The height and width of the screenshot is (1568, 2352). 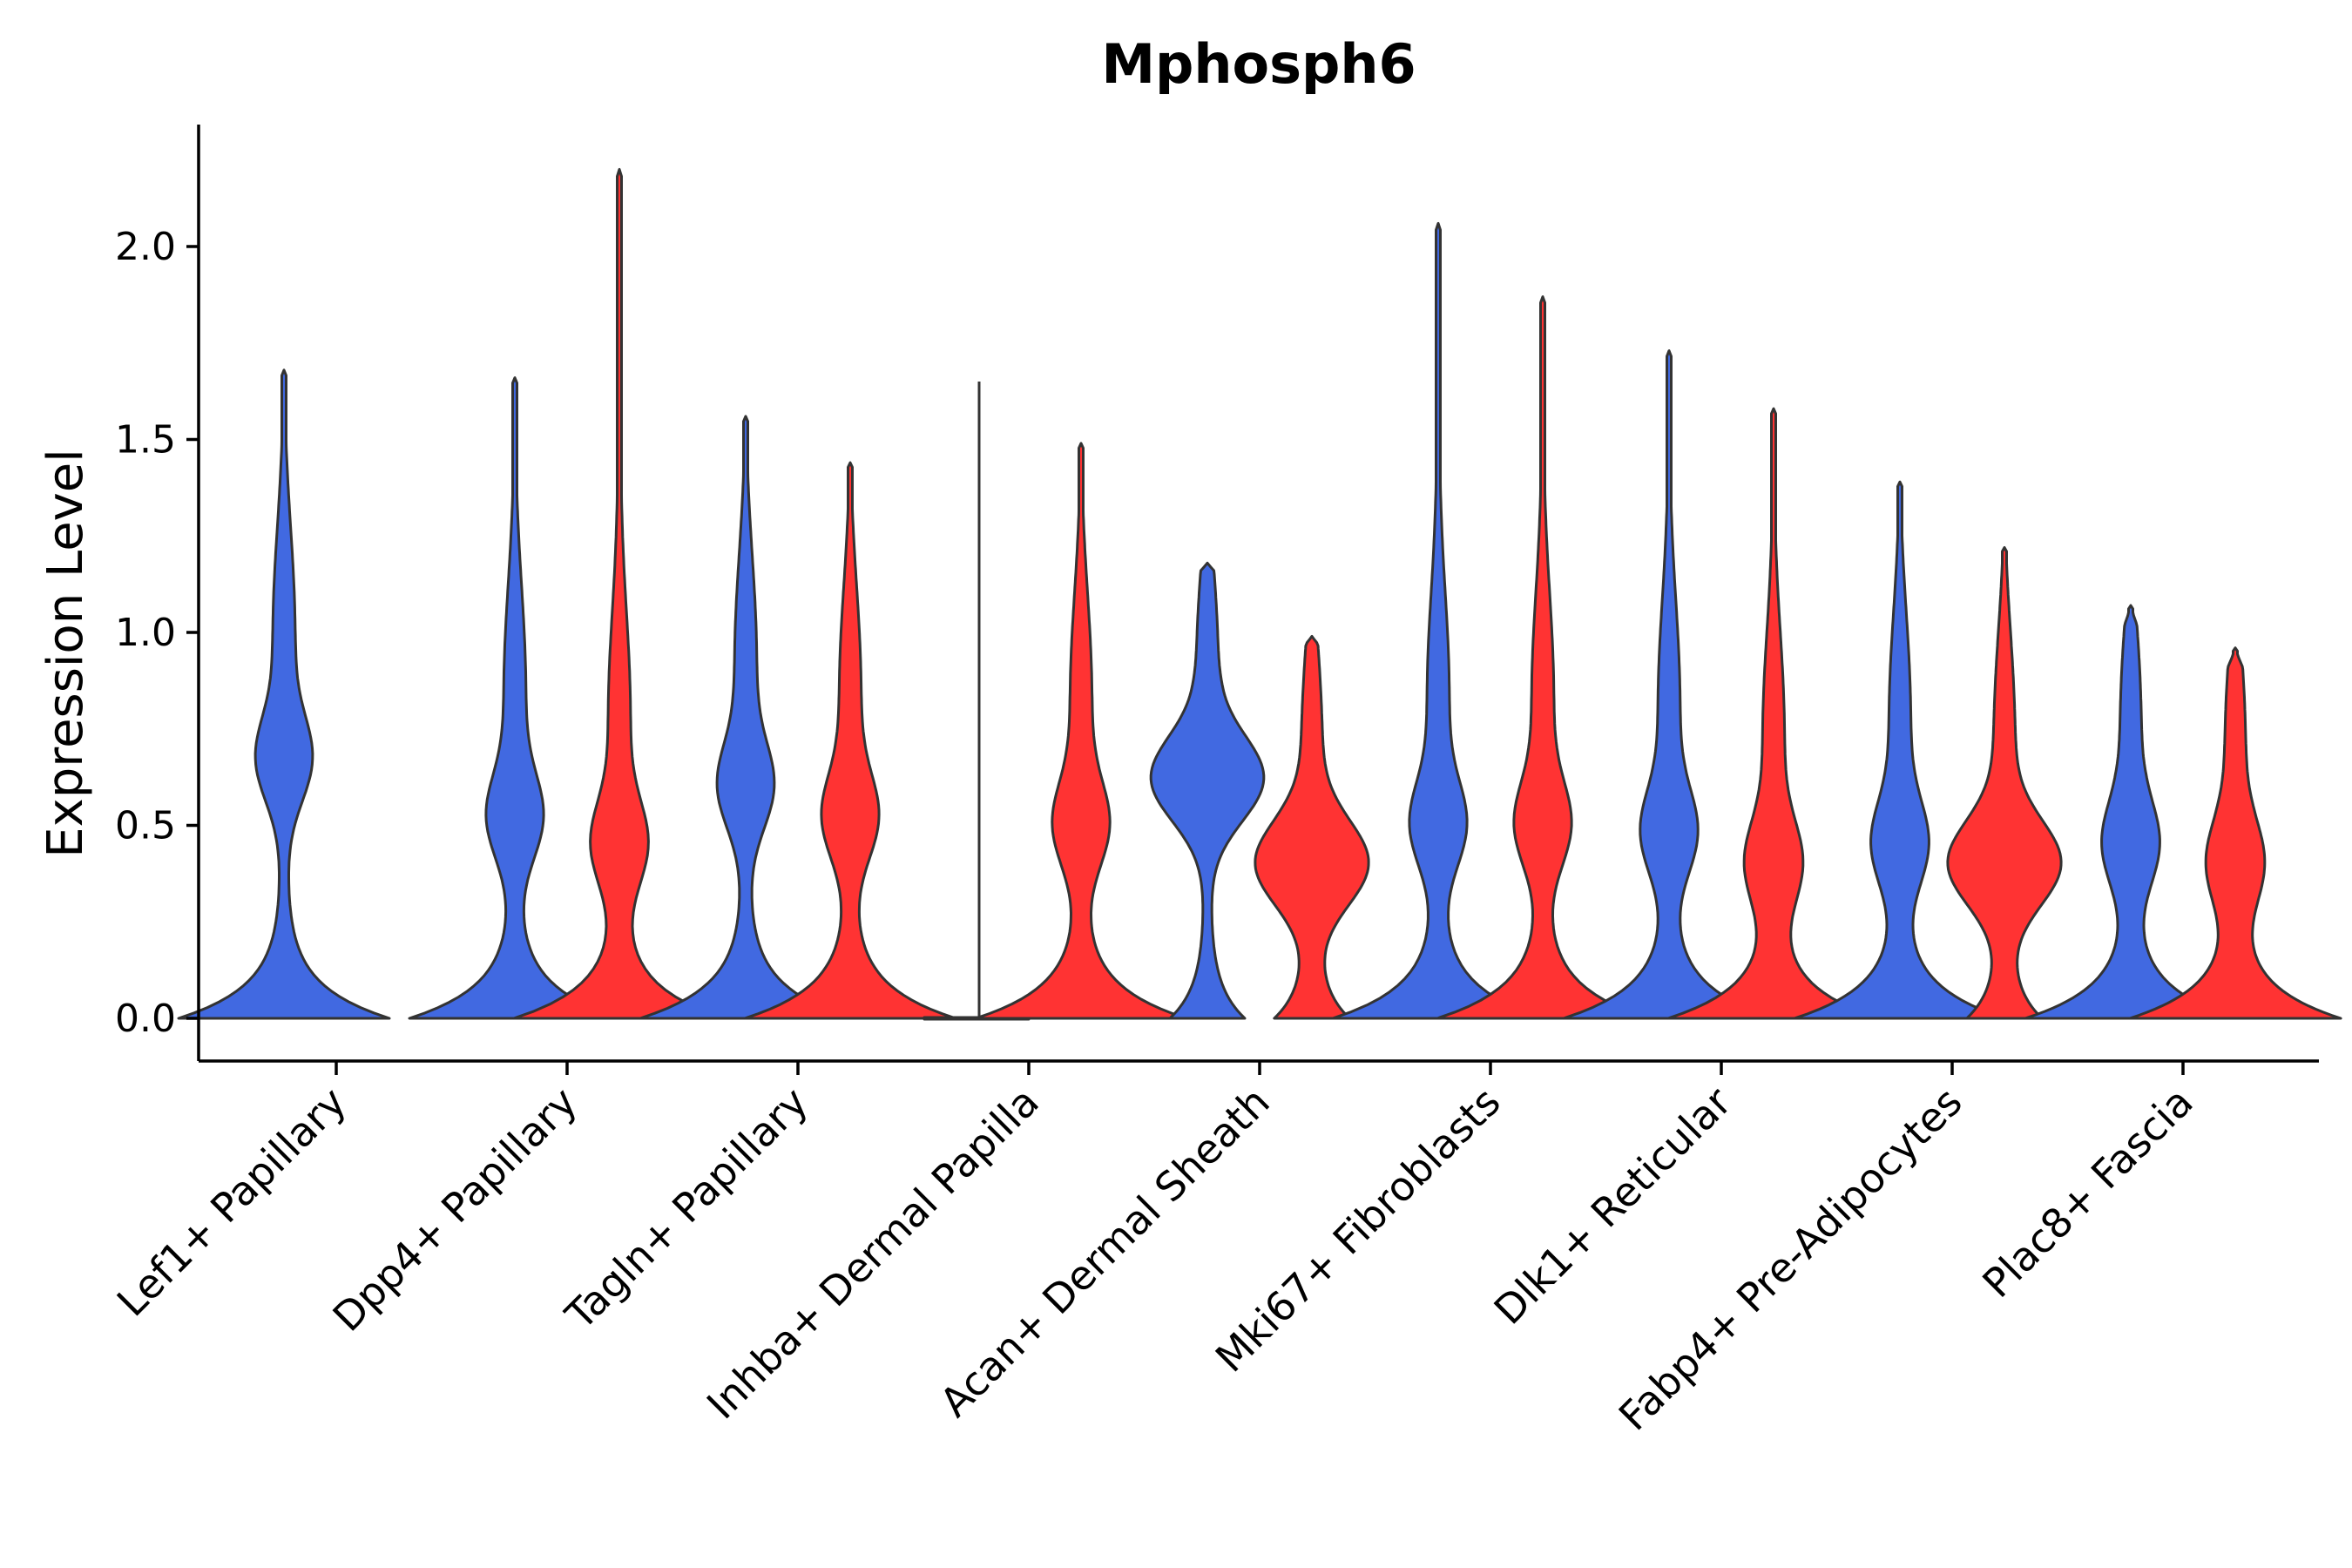 What do you see at coordinates (1543, 657) in the screenshot?
I see `violin-mki67-fibroblasts-red` at bounding box center [1543, 657].